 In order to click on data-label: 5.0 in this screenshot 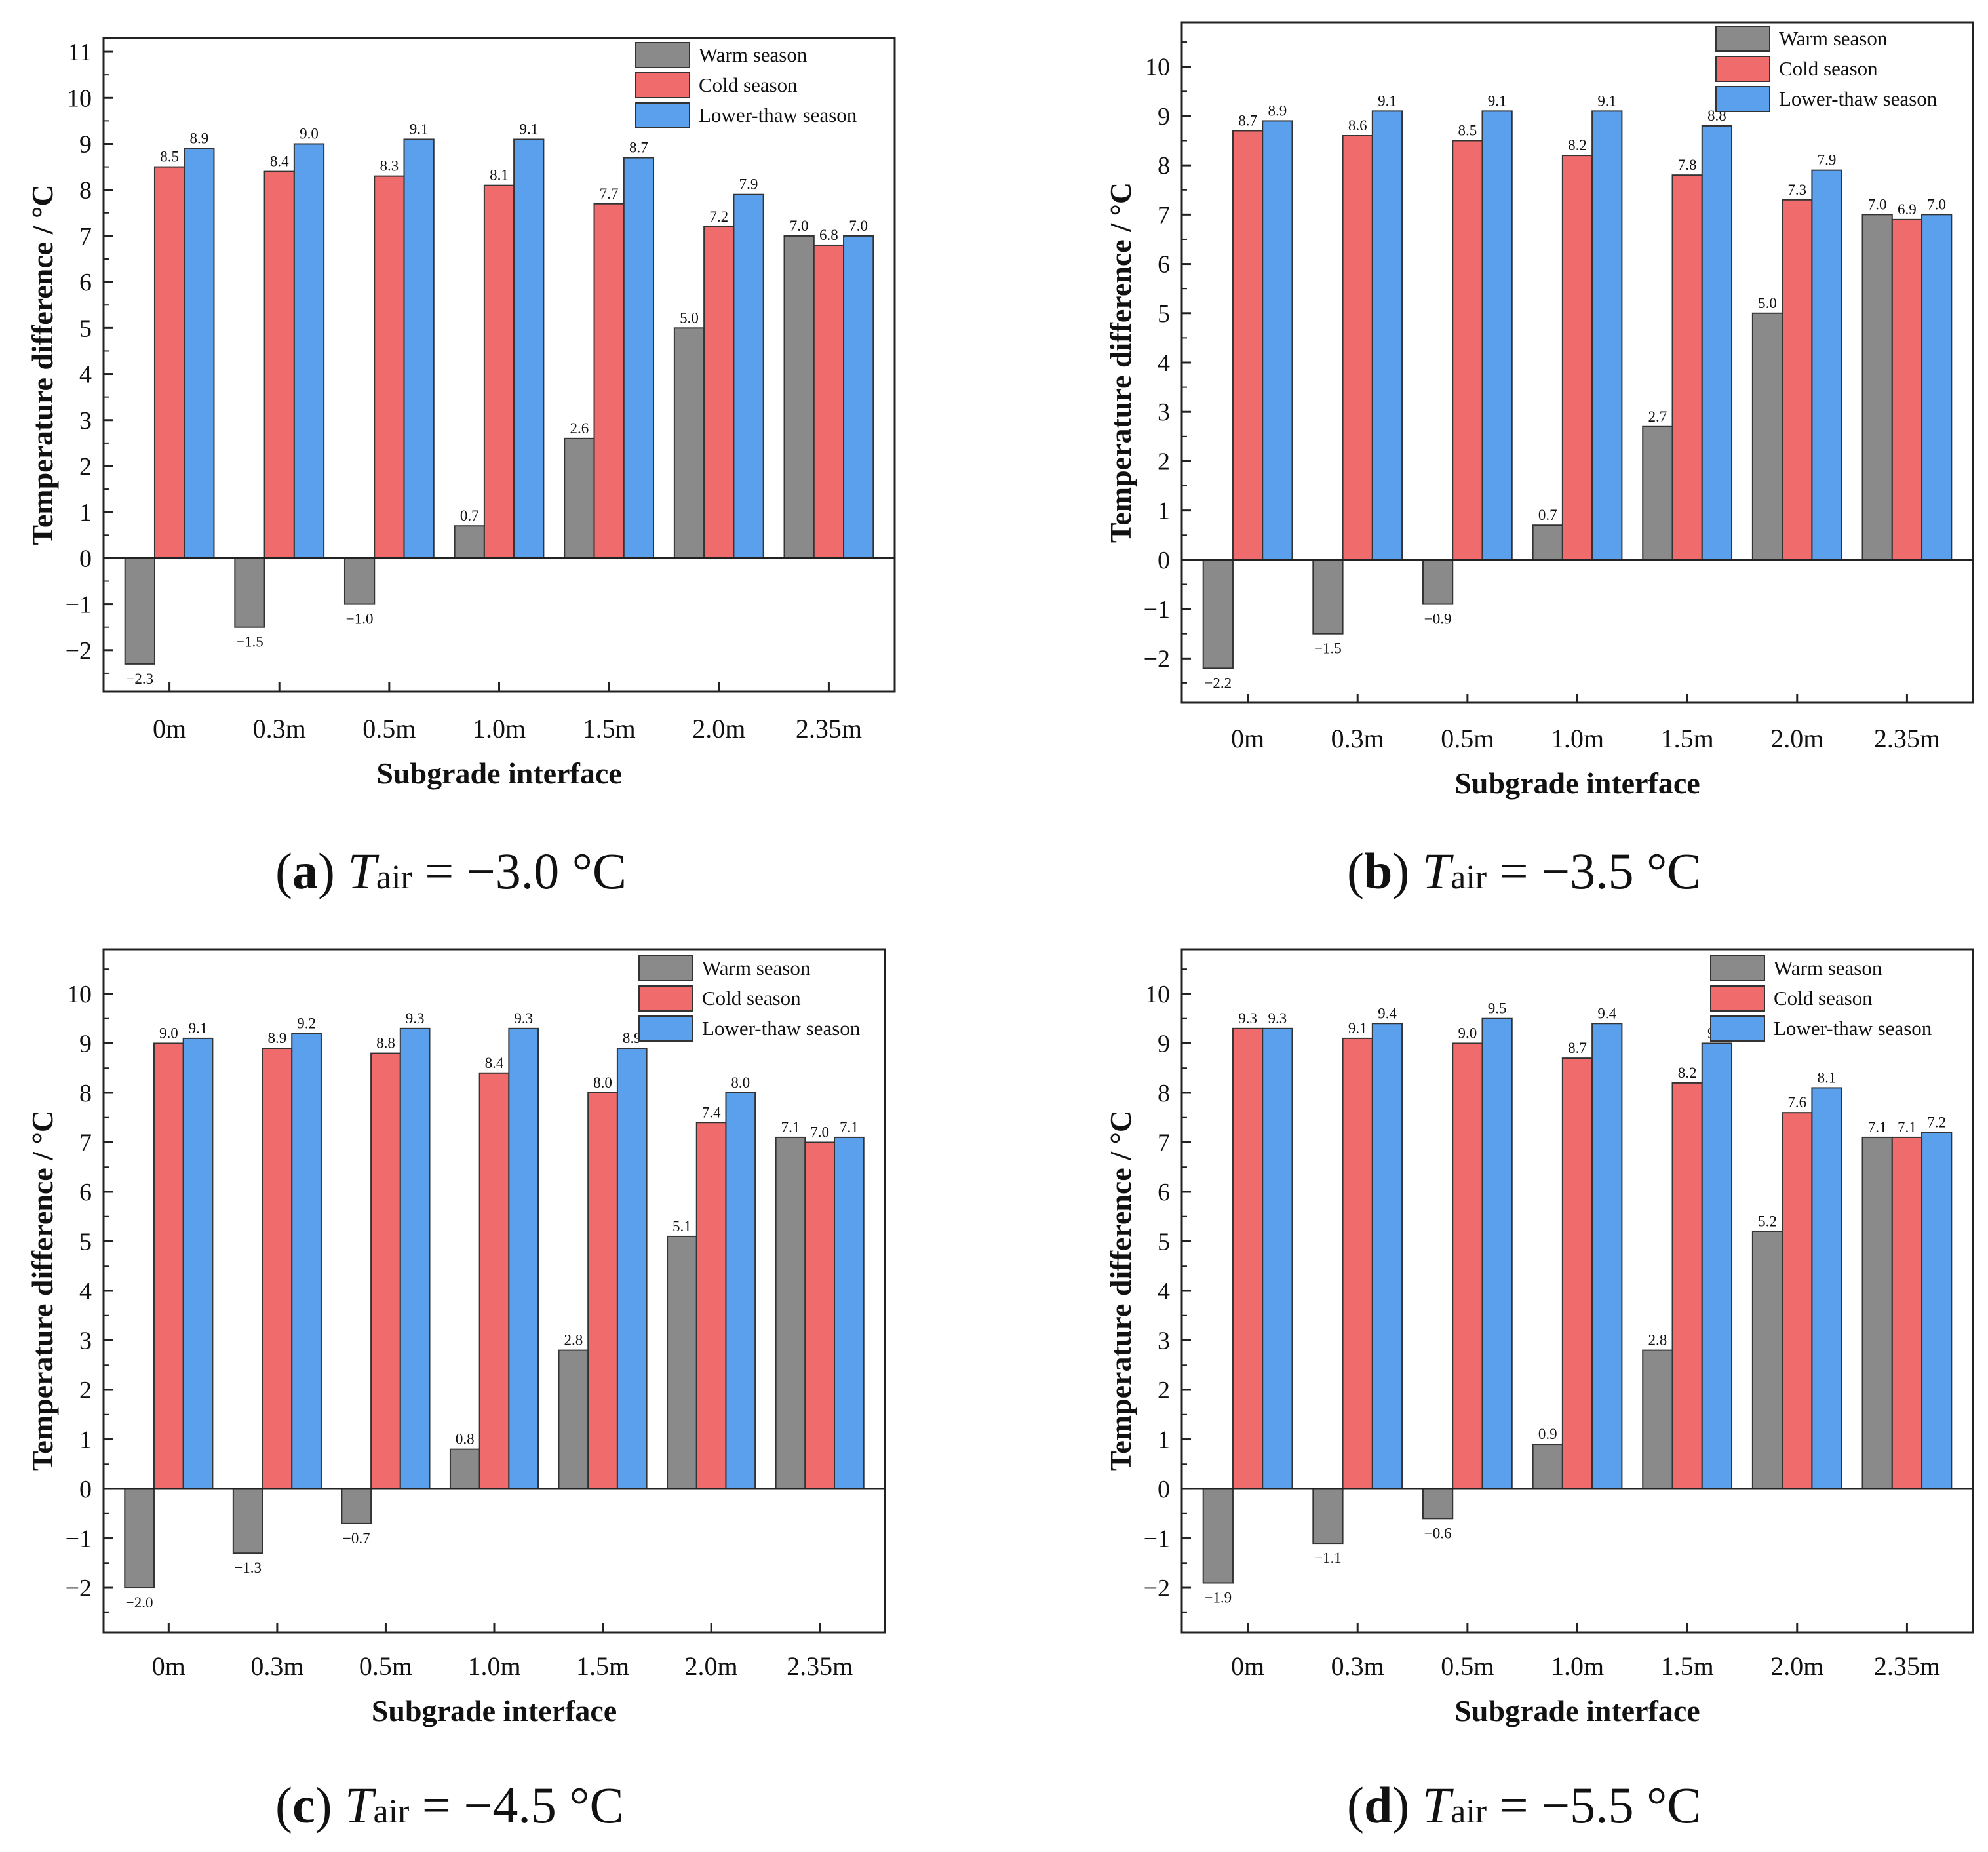, I will do `click(1767, 303)`.